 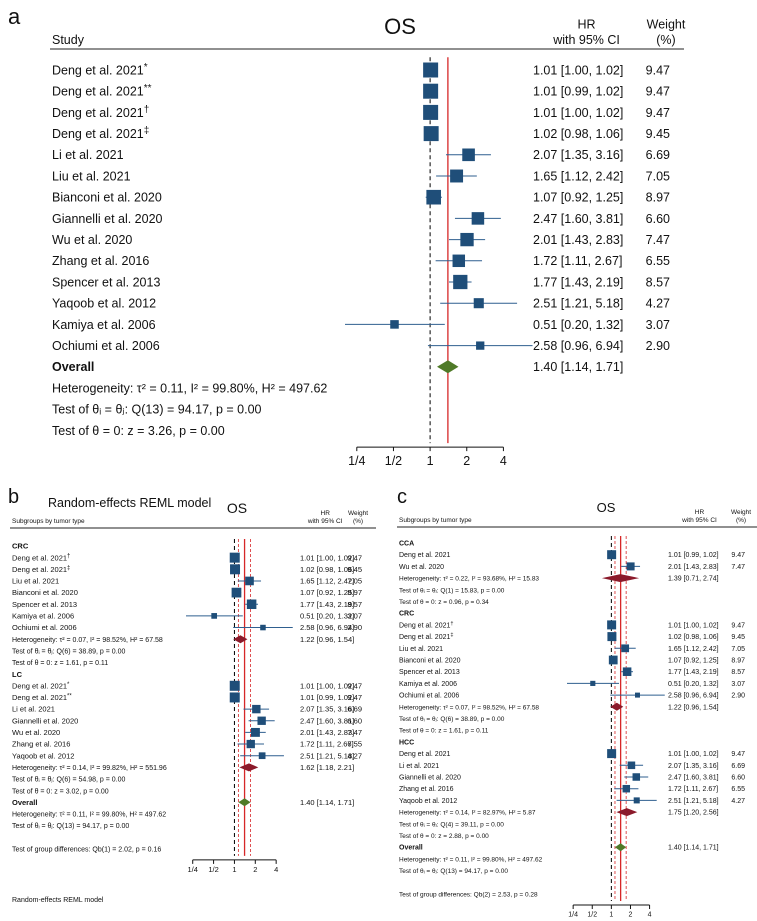 What do you see at coordinates (20, 546) in the screenshot?
I see `subgroup-header: CRC` at bounding box center [20, 546].